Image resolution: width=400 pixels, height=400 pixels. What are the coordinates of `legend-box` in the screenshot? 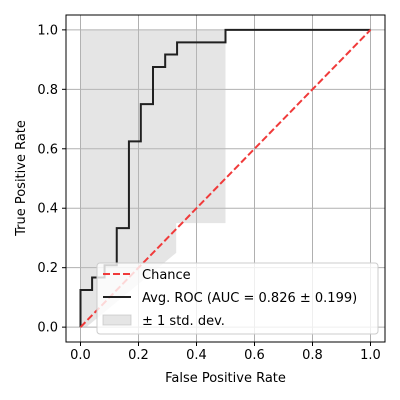 It's located at (237, 298).